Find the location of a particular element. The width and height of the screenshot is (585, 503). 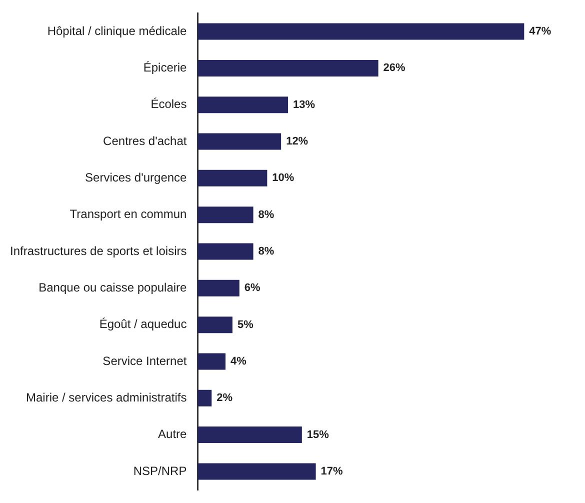

y-tick-label: Écoles is located at coordinates (168, 104).